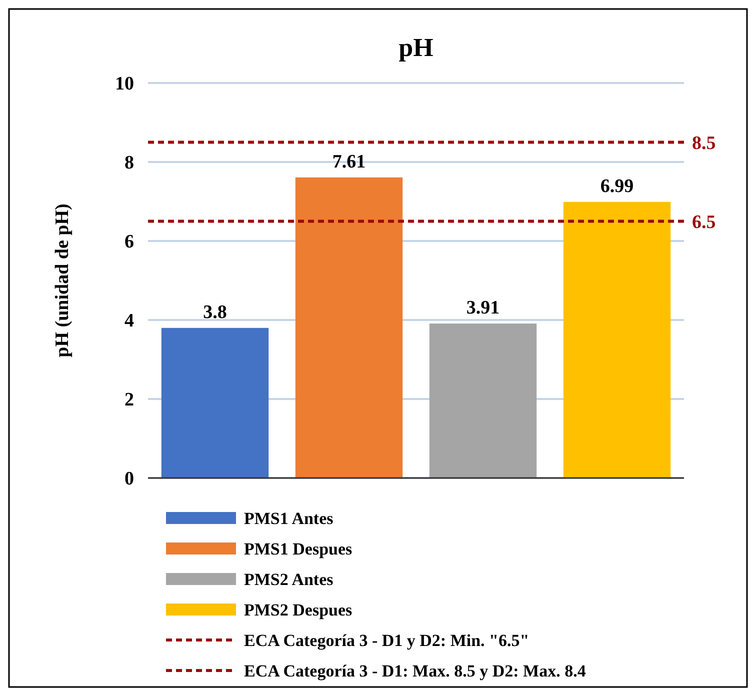  Describe the element at coordinates (129, 242) in the screenshot. I see `y-tick-label: 6` at that location.